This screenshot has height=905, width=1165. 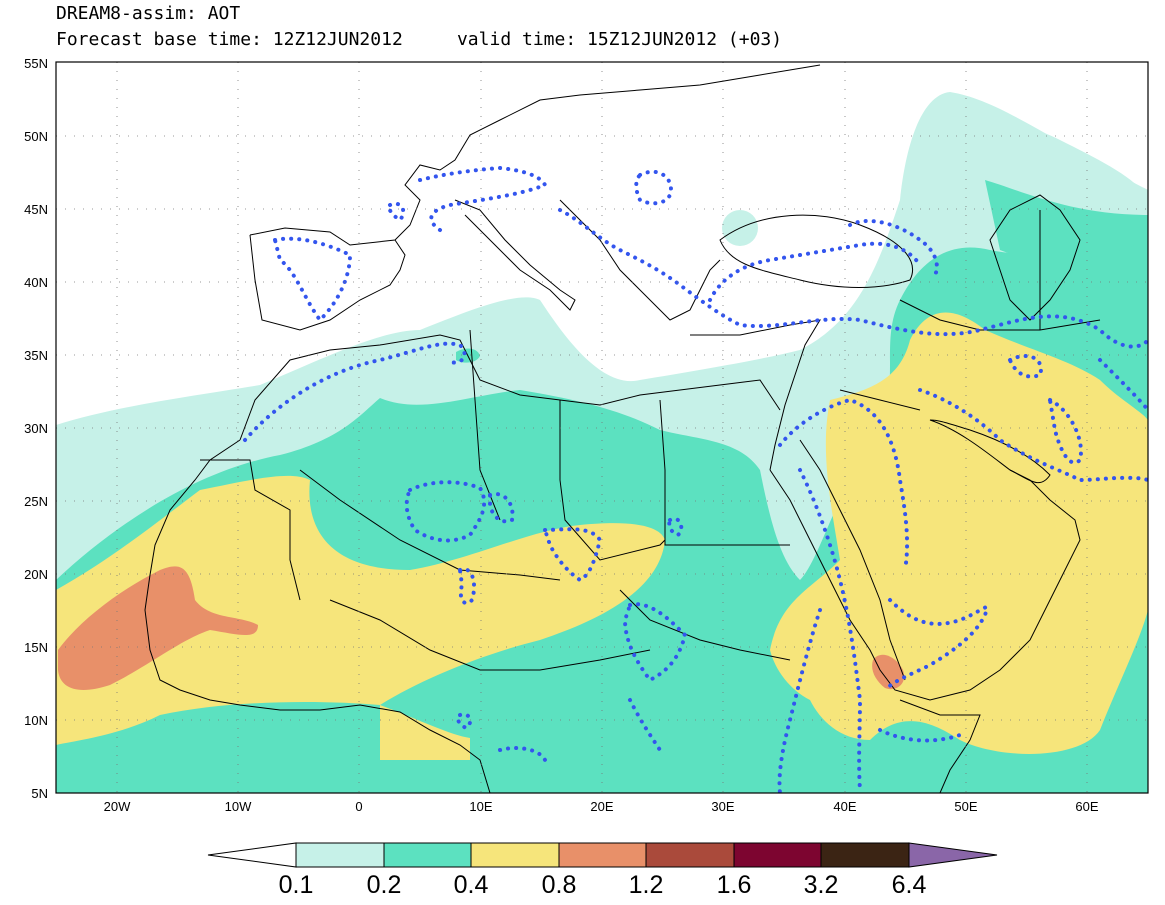 I want to click on lon-tick-label: 20E, so click(x=601, y=806).